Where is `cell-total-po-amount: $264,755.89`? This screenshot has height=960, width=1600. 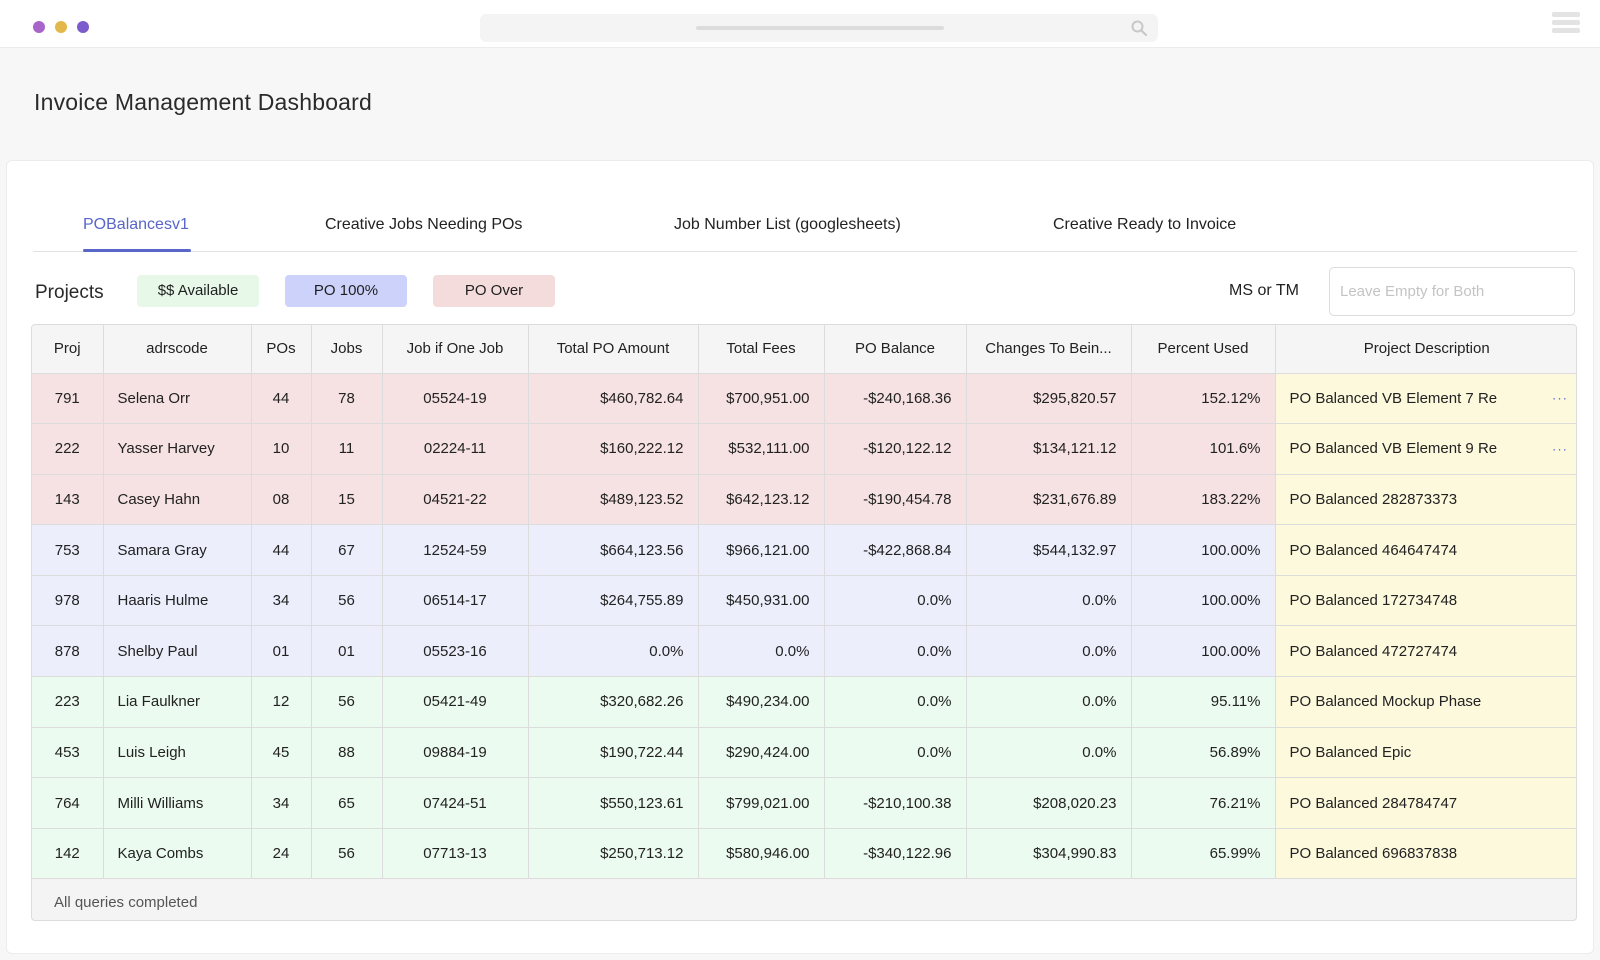
cell-total-po-amount: $264,755.89 is located at coordinates (613, 601).